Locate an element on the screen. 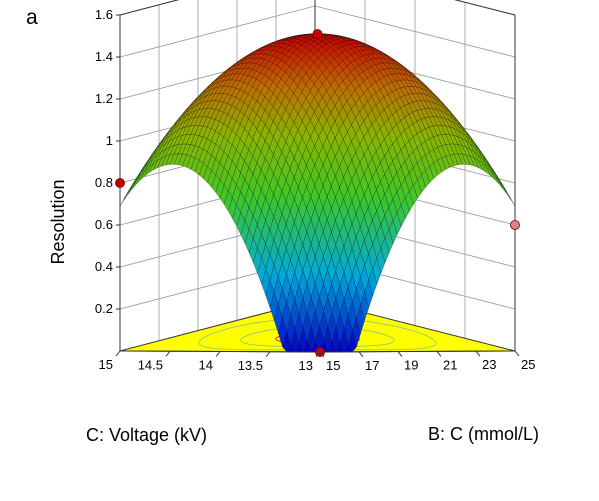 The width and height of the screenshot is (599, 501). x-tick-label: 23 is located at coordinates (489, 364).